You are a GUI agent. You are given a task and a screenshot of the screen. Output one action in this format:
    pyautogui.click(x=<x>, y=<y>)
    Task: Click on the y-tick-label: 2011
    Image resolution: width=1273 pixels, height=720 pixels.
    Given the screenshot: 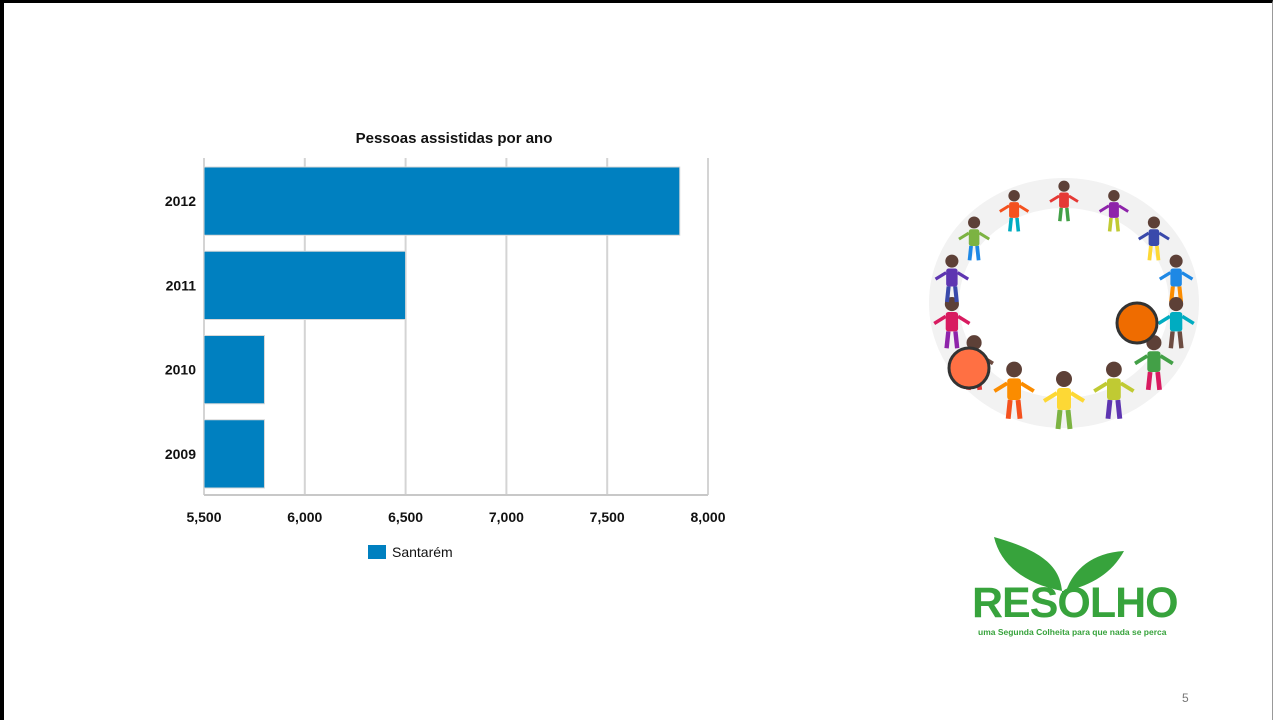 What is the action you would take?
    pyautogui.click(x=181, y=285)
    